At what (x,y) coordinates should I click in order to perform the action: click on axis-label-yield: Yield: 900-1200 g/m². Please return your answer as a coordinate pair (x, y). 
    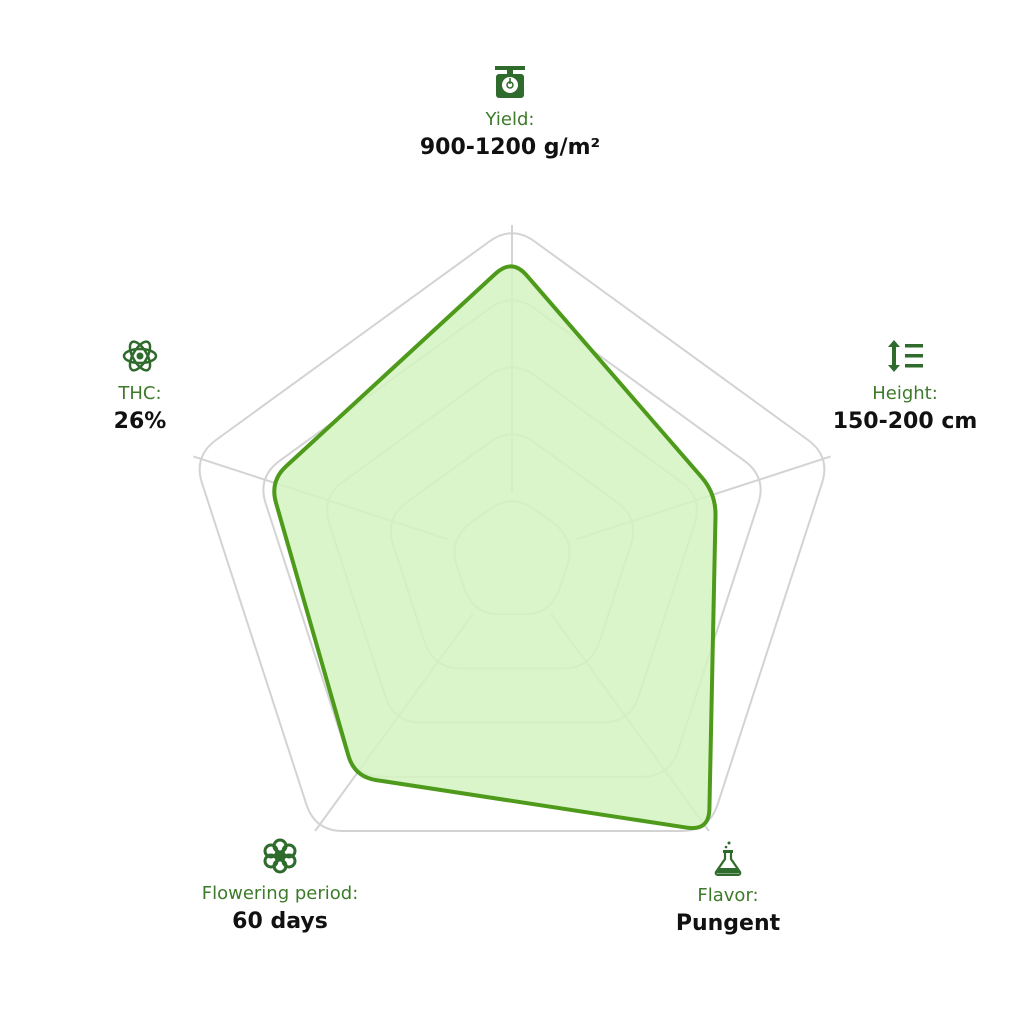
    Looking at the image, I should click on (510, 114).